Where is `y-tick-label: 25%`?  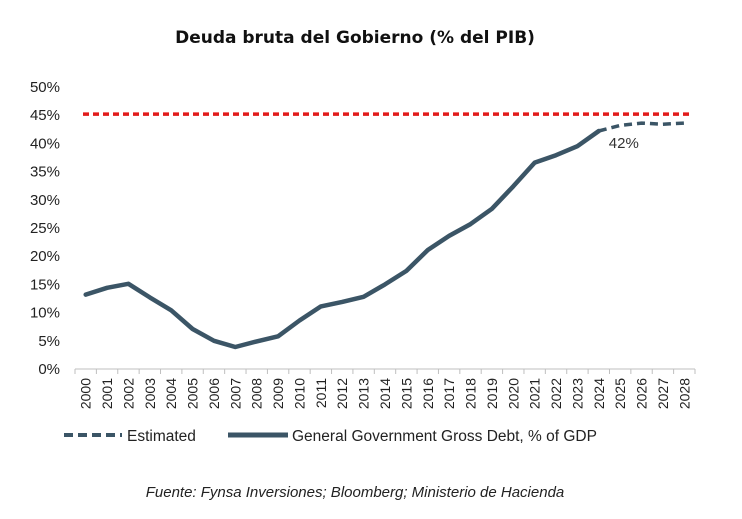
y-tick-label: 25% is located at coordinates (45, 228).